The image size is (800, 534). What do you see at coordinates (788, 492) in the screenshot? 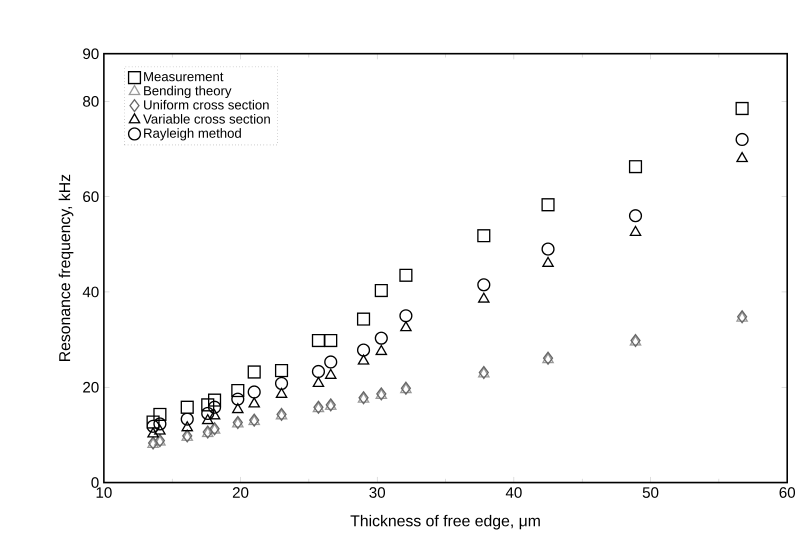
I see `x-tick-label: 60` at bounding box center [788, 492].